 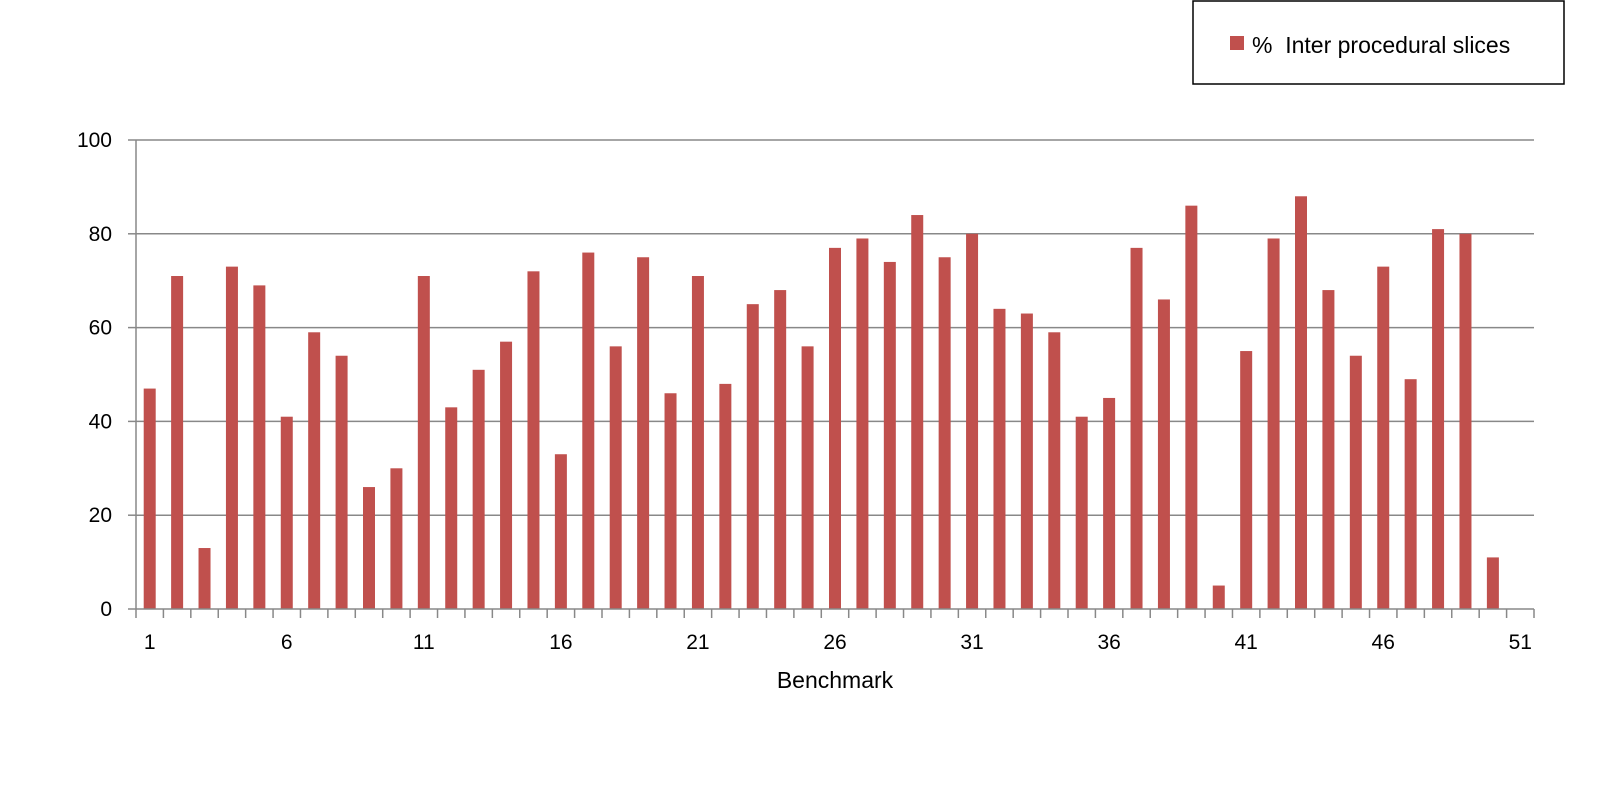 What do you see at coordinates (835, 680) in the screenshot?
I see `x-axis-title: Benchmark` at bounding box center [835, 680].